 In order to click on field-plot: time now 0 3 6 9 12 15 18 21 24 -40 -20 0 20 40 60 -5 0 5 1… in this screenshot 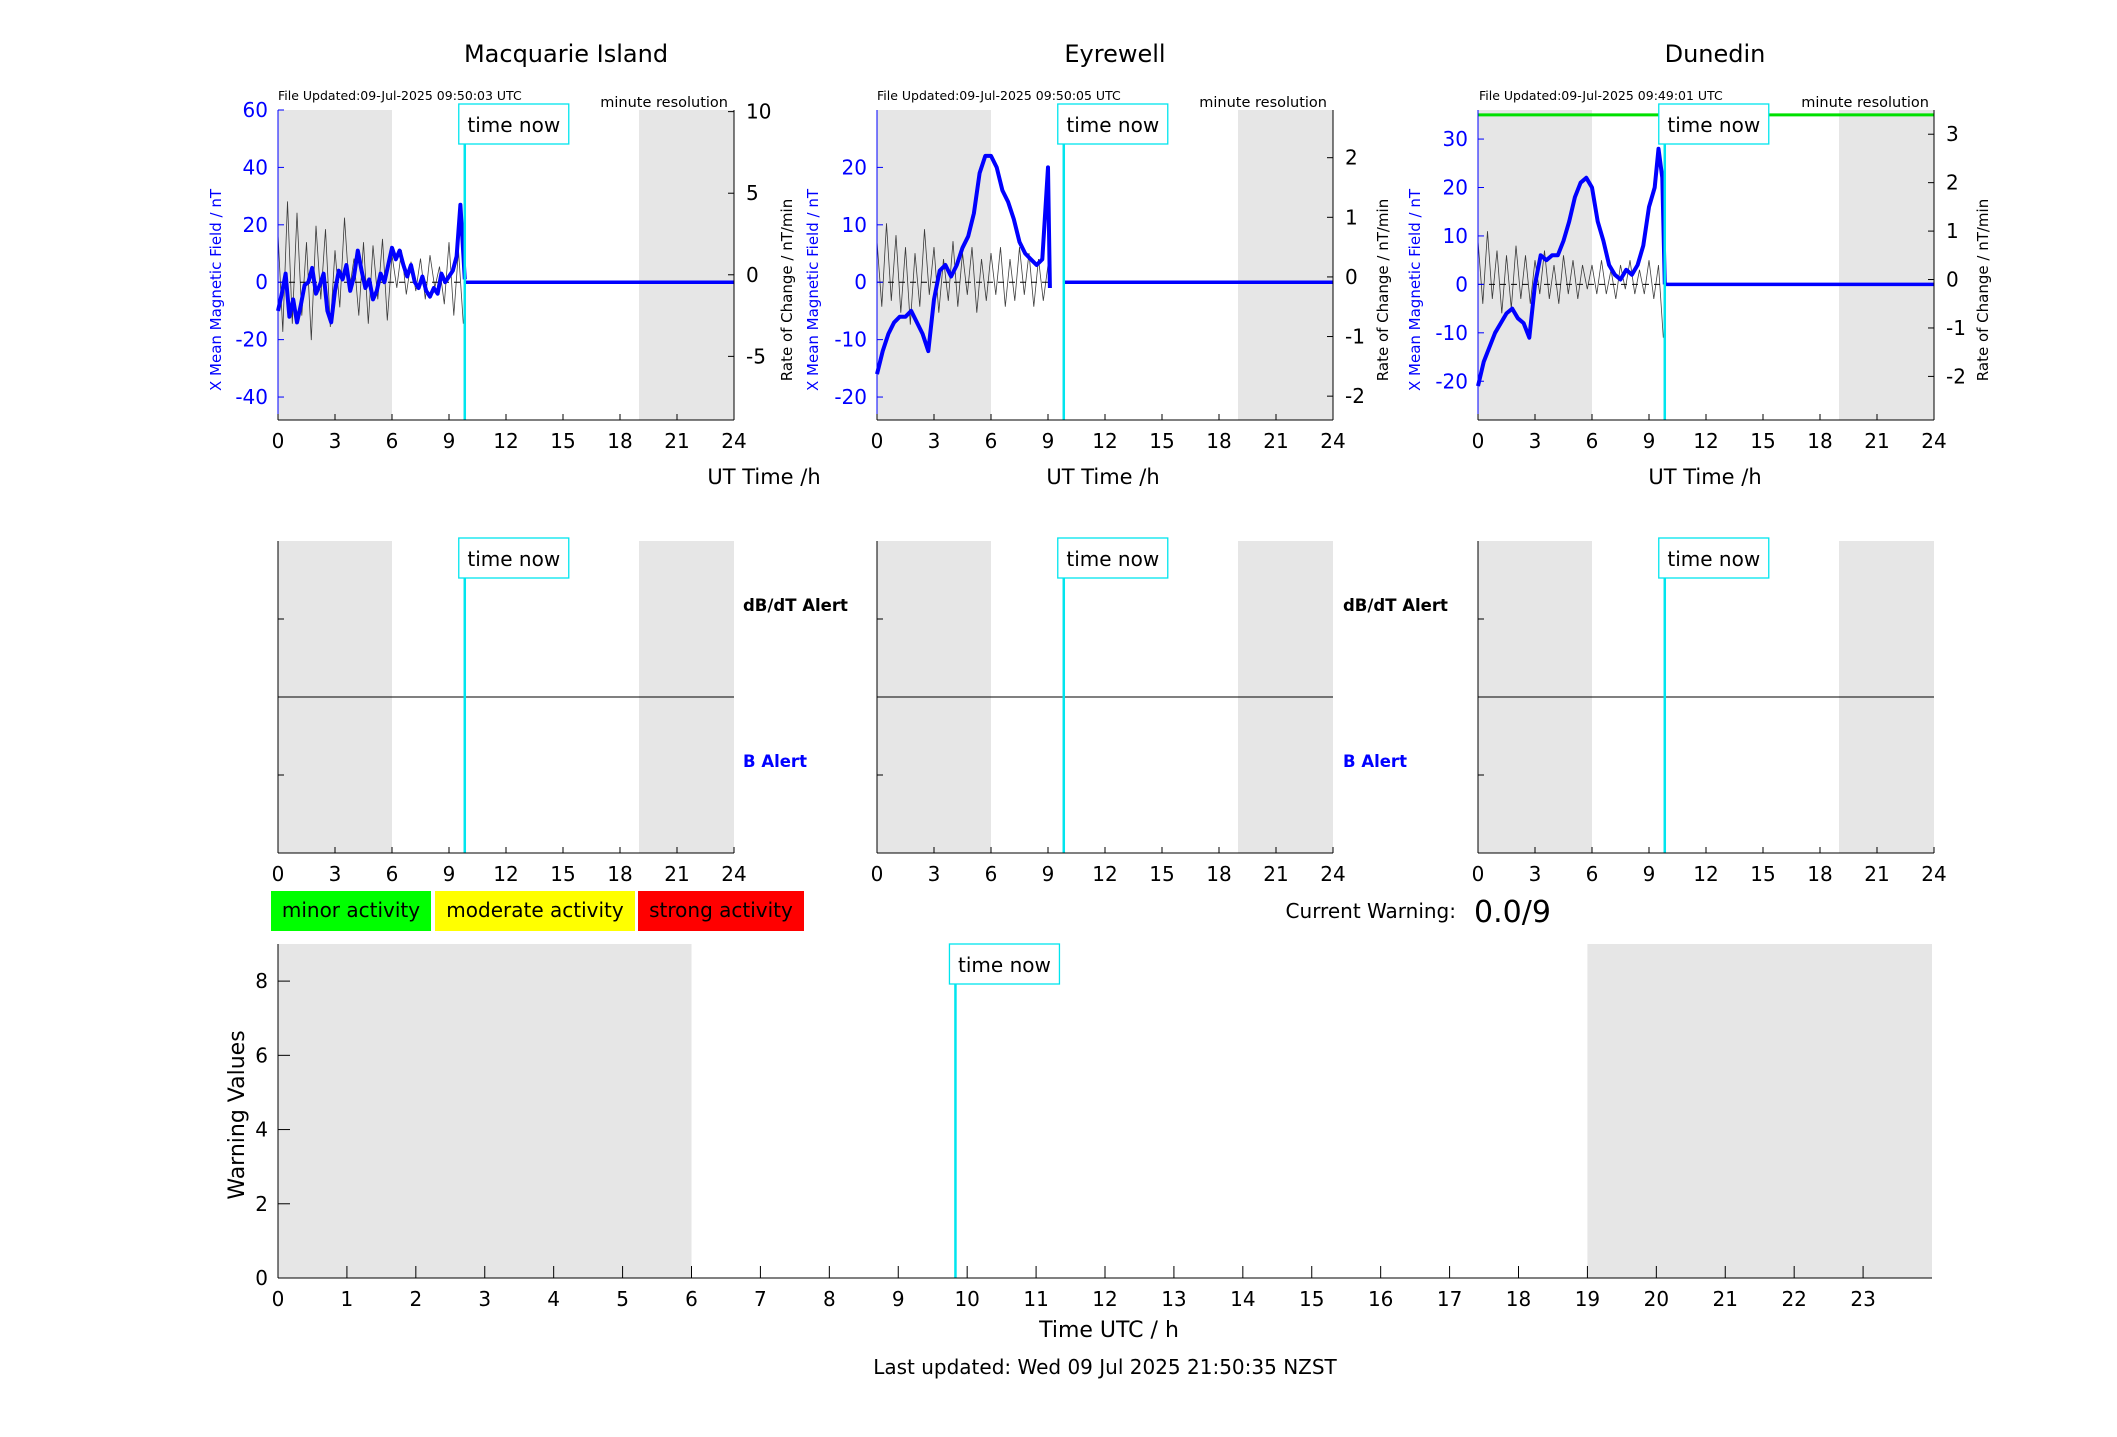, I will do `click(503, 275)`.